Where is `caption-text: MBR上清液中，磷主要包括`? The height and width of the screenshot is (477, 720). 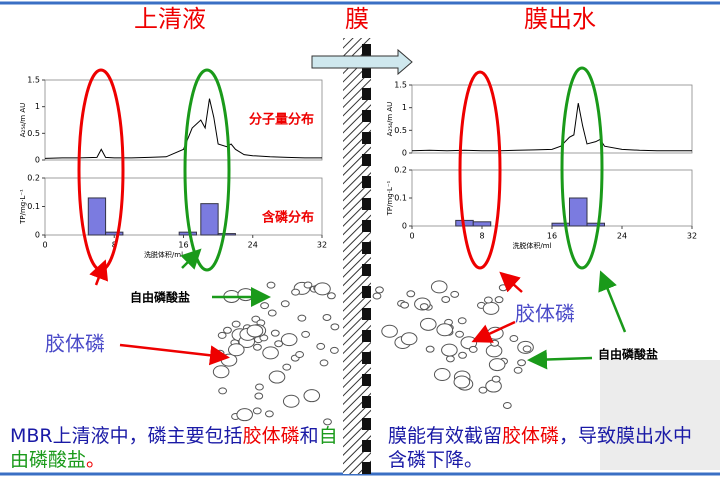
caption-text: MBR上清液中，磷主要包括 is located at coordinates (126, 436).